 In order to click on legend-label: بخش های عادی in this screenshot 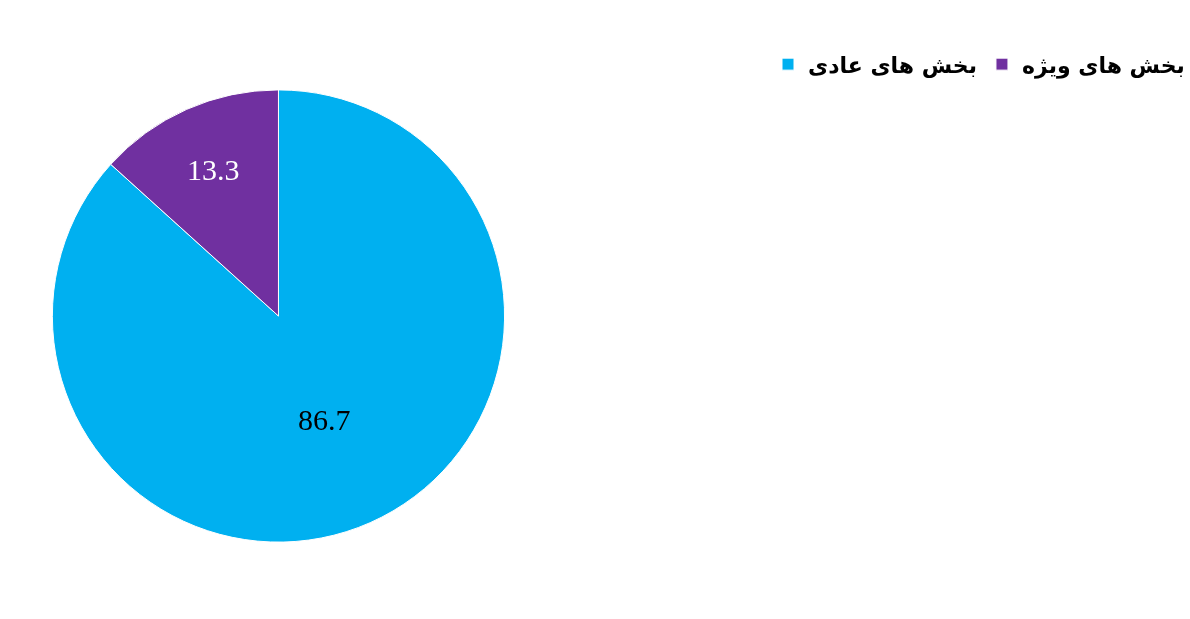, I will do `click(892, 65)`.